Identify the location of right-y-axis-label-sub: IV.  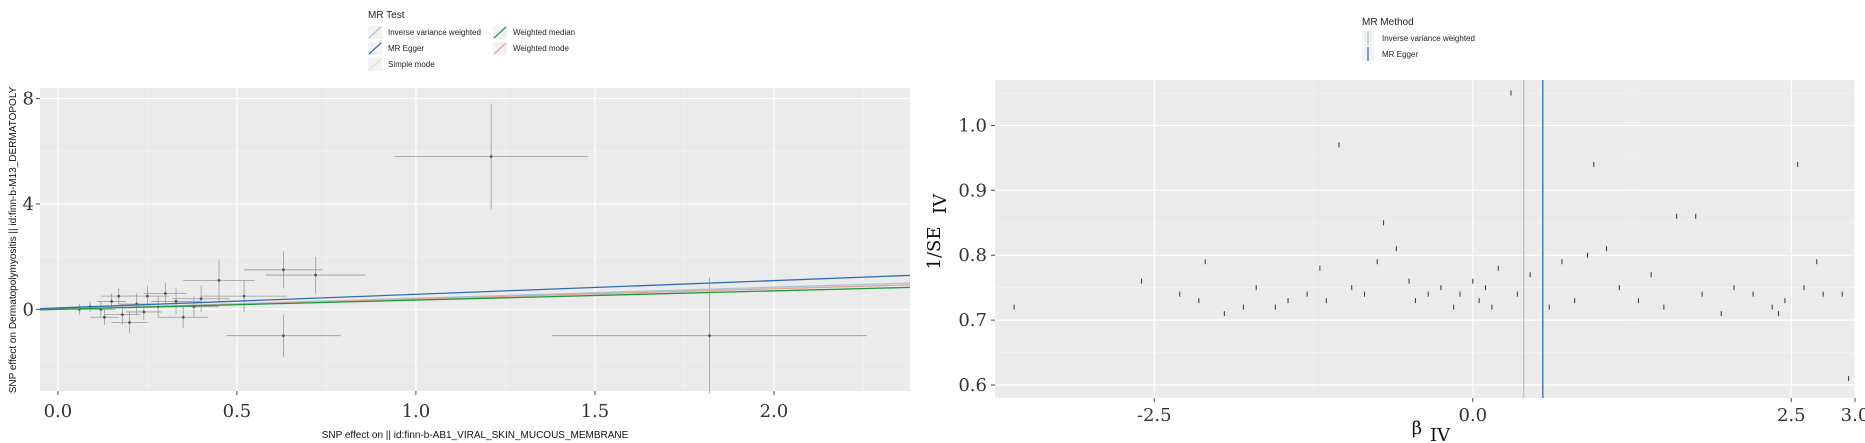
(940, 203).